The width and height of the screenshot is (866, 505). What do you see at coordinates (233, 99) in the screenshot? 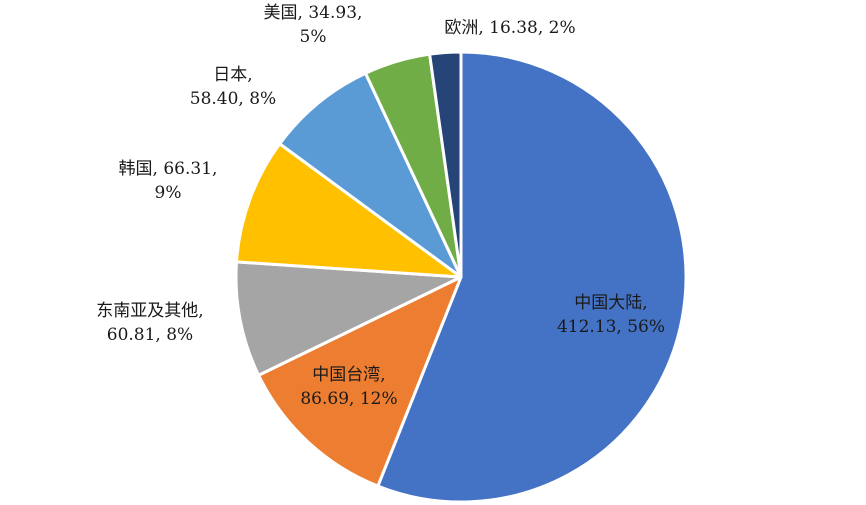
I see `slice-label-line: 58.40, 8%` at bounding box center [233, 99].